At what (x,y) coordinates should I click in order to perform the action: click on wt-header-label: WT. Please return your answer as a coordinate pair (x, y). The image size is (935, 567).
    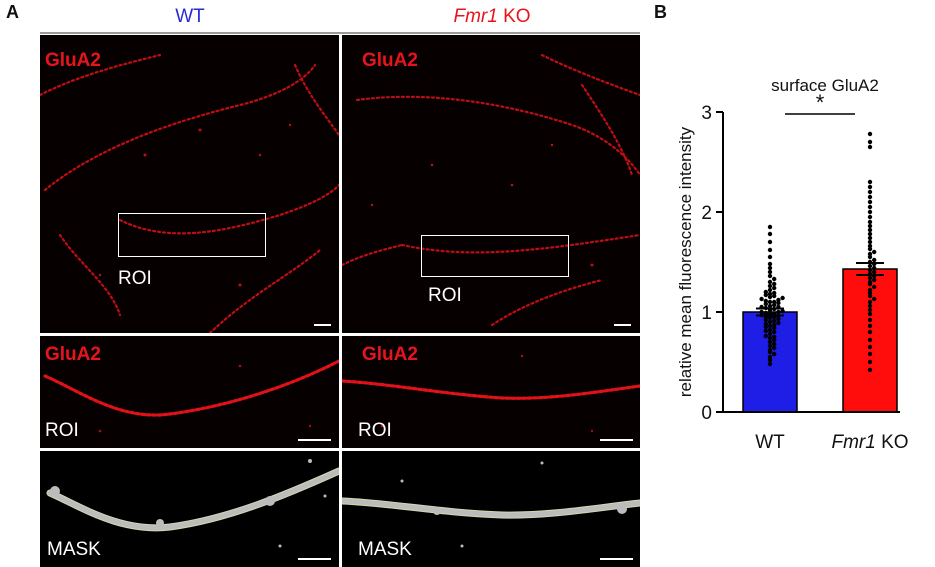
    Looking at the image, I should click on (190, 16).